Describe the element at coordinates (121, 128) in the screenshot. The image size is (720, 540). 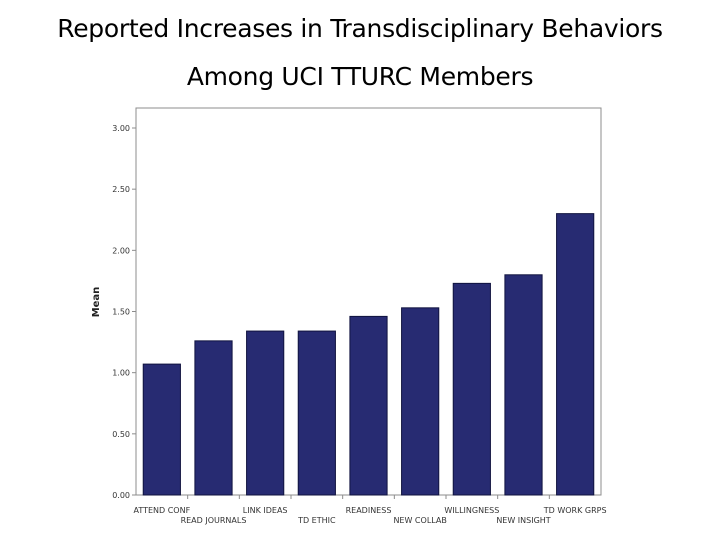
I see `y-tick-label: 3.00` at that location.